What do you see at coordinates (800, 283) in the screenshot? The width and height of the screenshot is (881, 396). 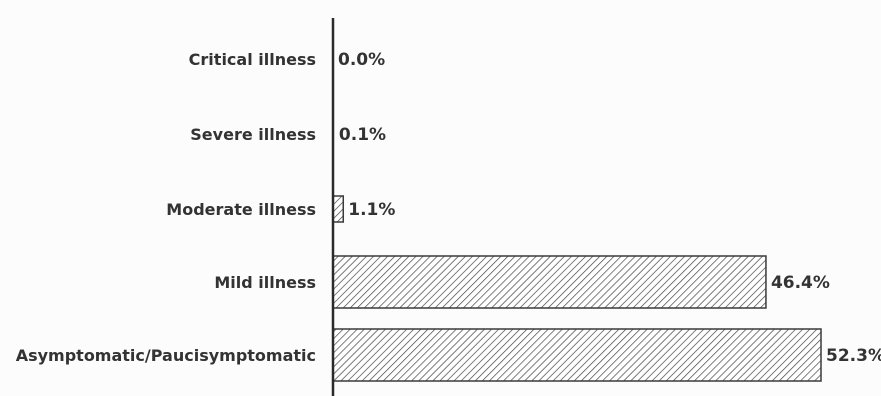 I see `value-label-3: 46.4%` at bounding box center [800, 283].